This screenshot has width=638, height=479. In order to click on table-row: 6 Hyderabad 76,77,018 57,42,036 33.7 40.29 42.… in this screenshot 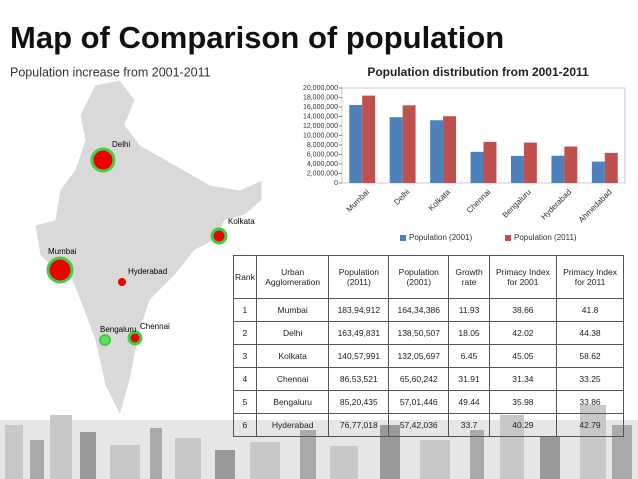, I will do `click(428, 425)`.